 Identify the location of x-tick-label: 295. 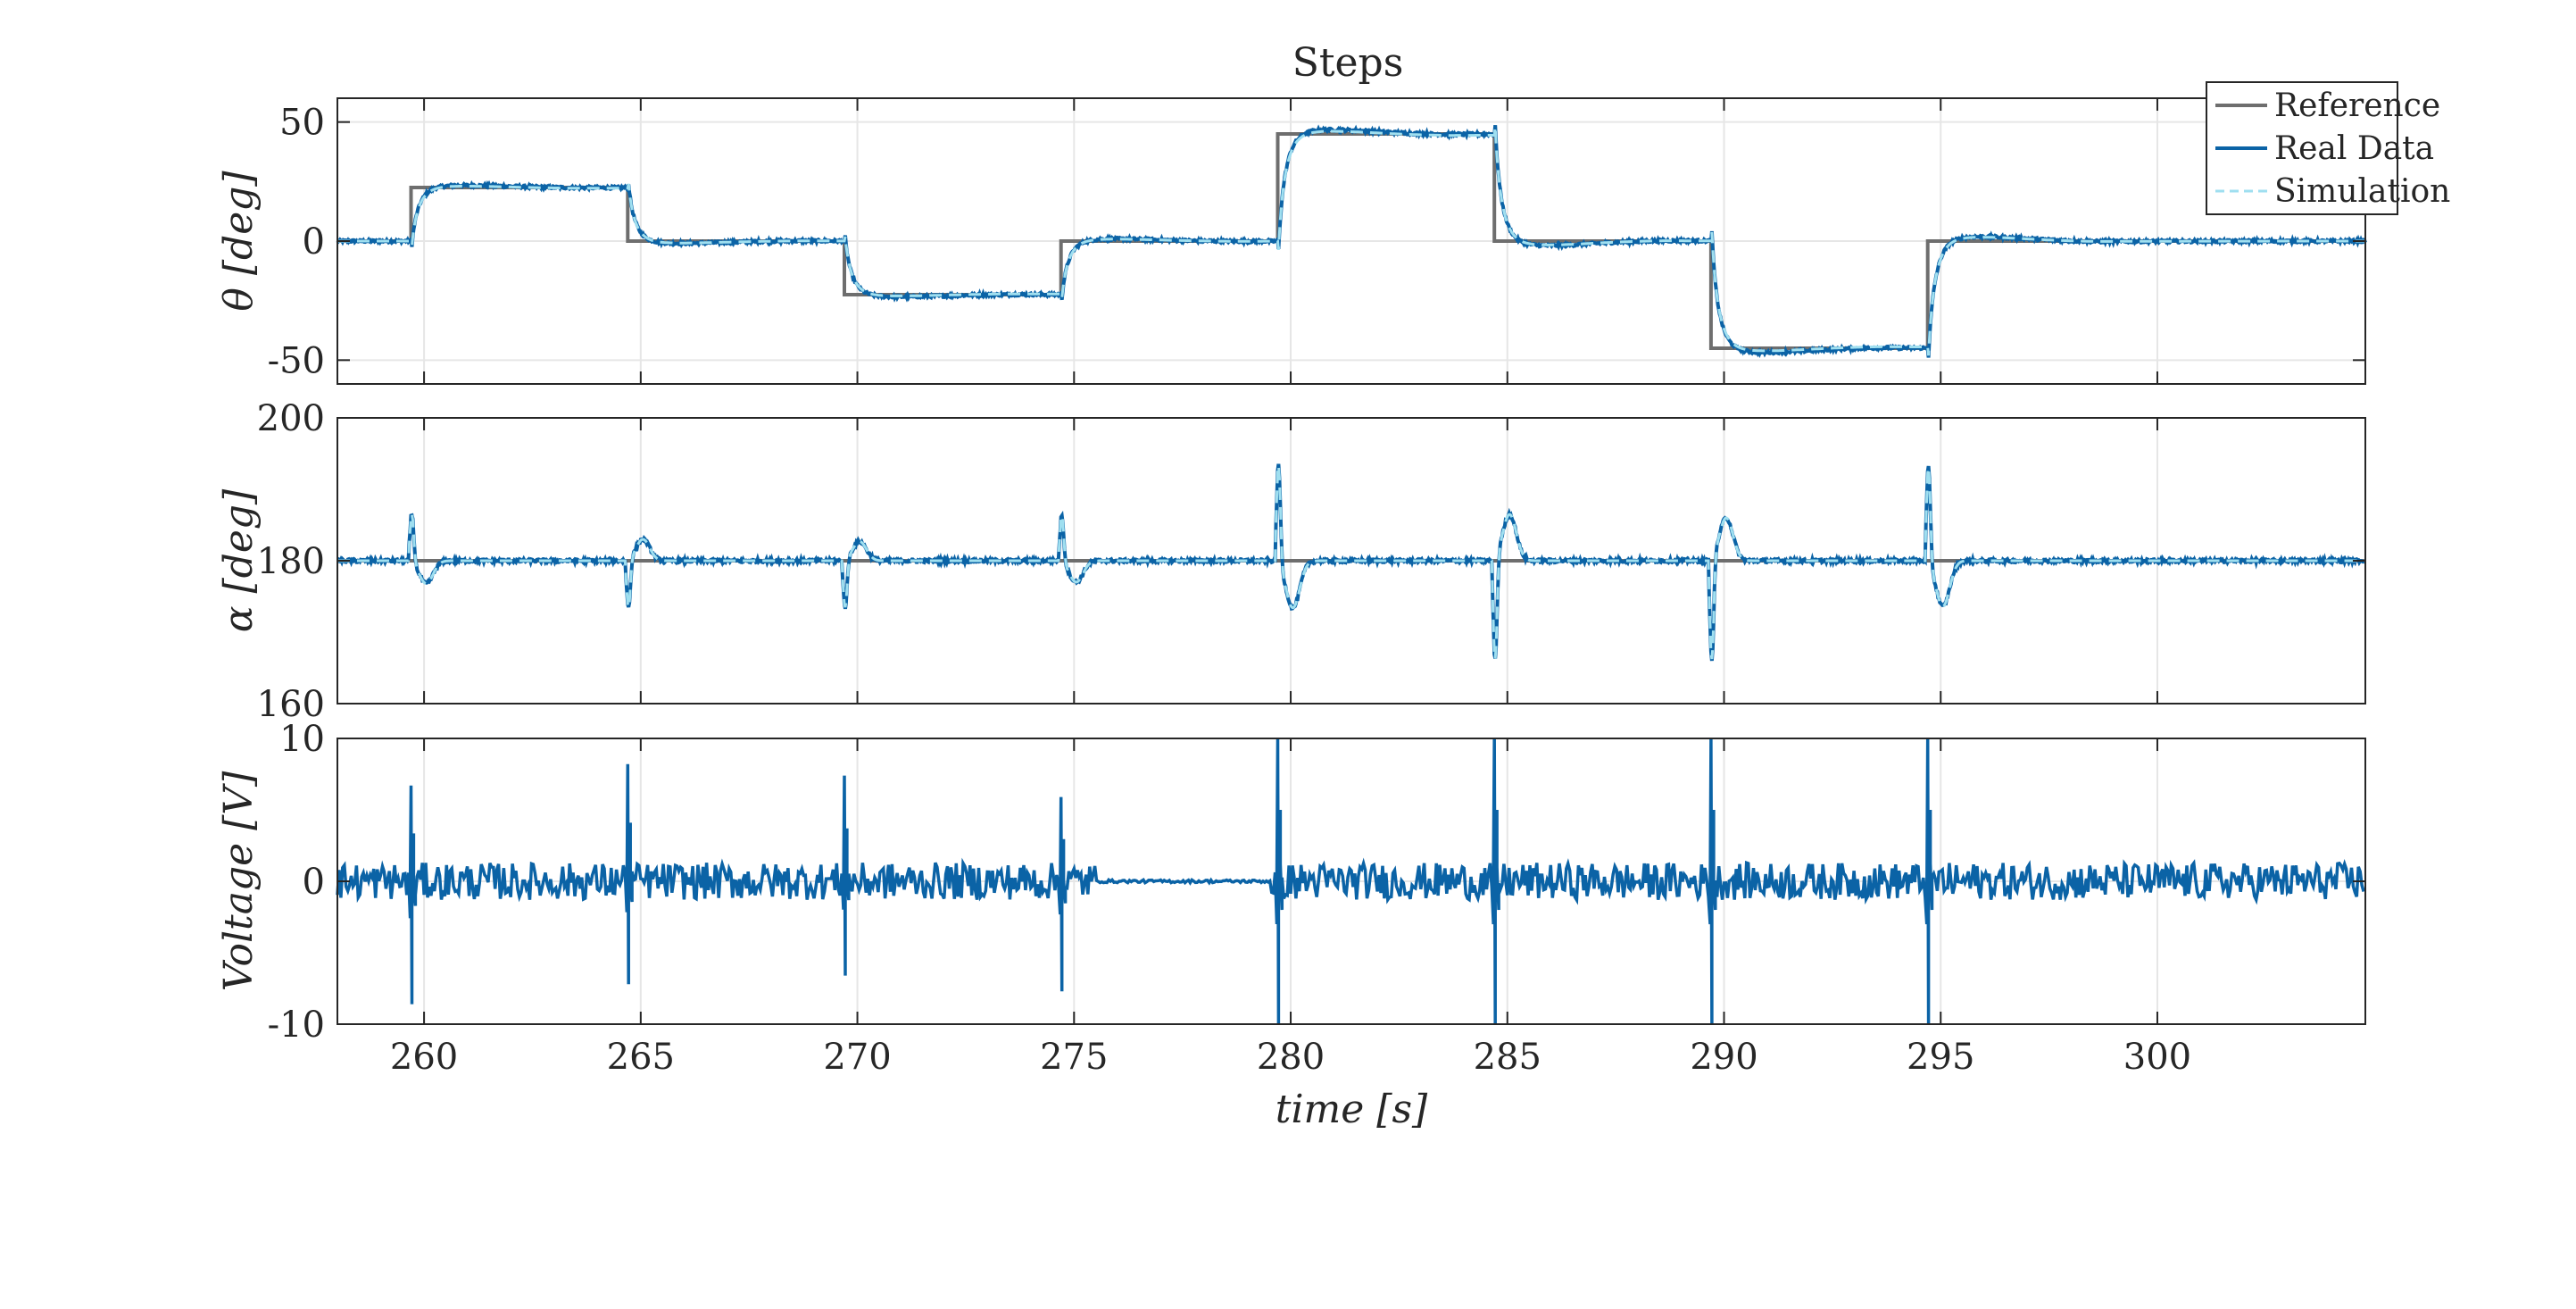
(1940, 1057).